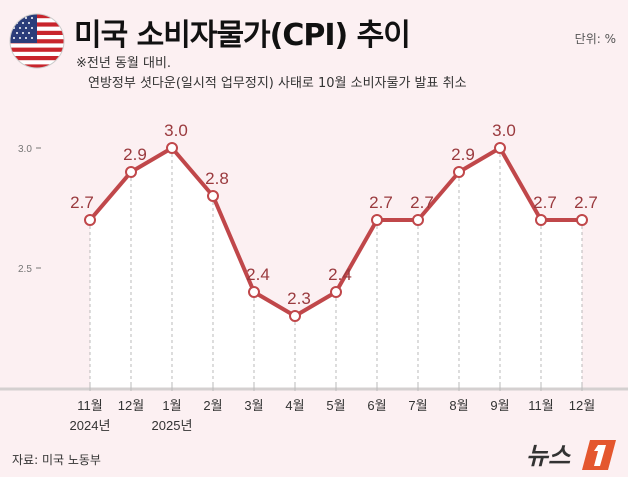 This screenshot has height=477, width=628. Describe the element at coordinates (172, 425) in the screenshot. I see `year-label: 2025년` at that location.